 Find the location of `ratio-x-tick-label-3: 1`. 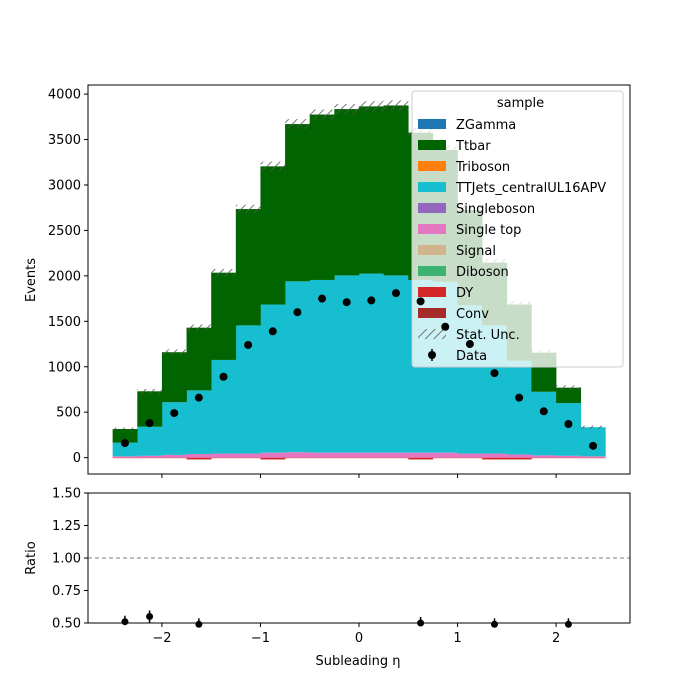

ratio-x-tick-label-3: 1 is located at coordinates (457, 638).